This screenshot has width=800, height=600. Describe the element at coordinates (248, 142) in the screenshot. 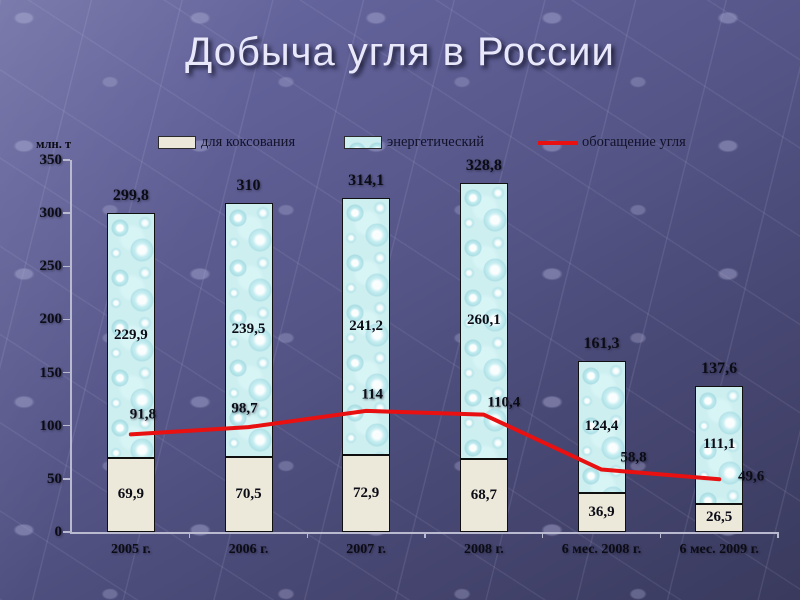

I see `legend-label-coking: для коксования` at that location.